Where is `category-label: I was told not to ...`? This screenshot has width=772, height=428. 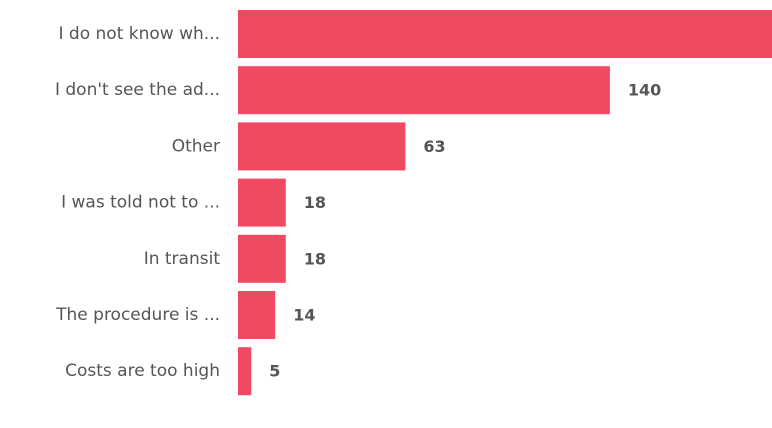
category-label: I was told not to ... is located at coordinates (140, 203).